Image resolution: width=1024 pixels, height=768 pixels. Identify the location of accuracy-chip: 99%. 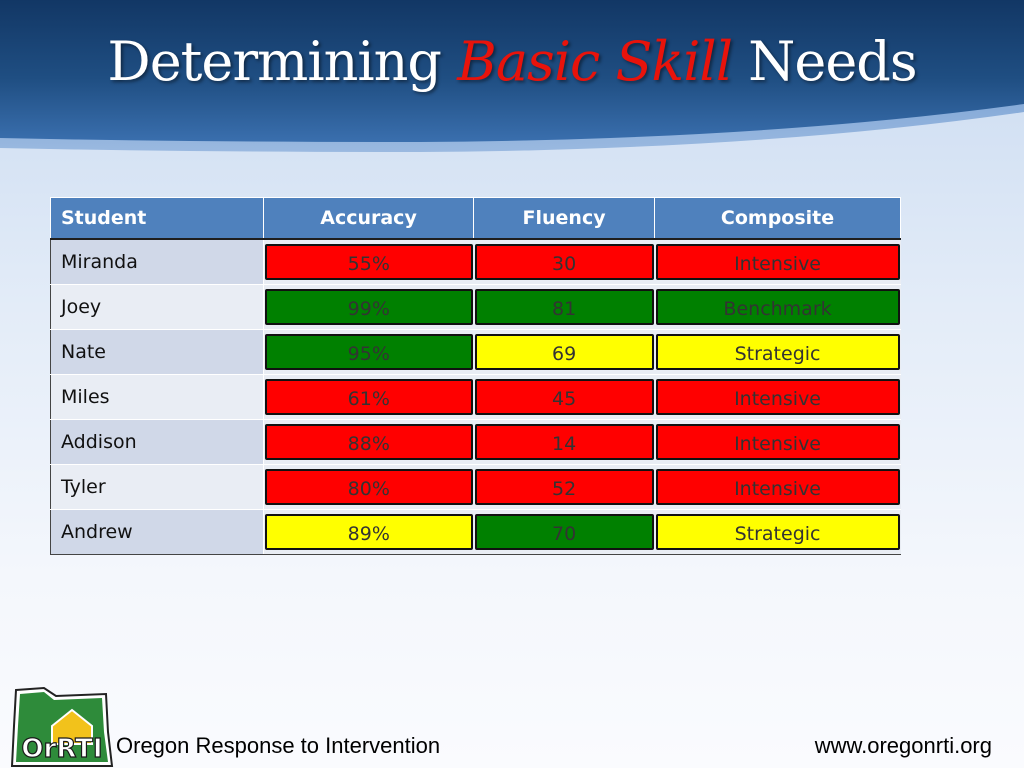
(369, 307).